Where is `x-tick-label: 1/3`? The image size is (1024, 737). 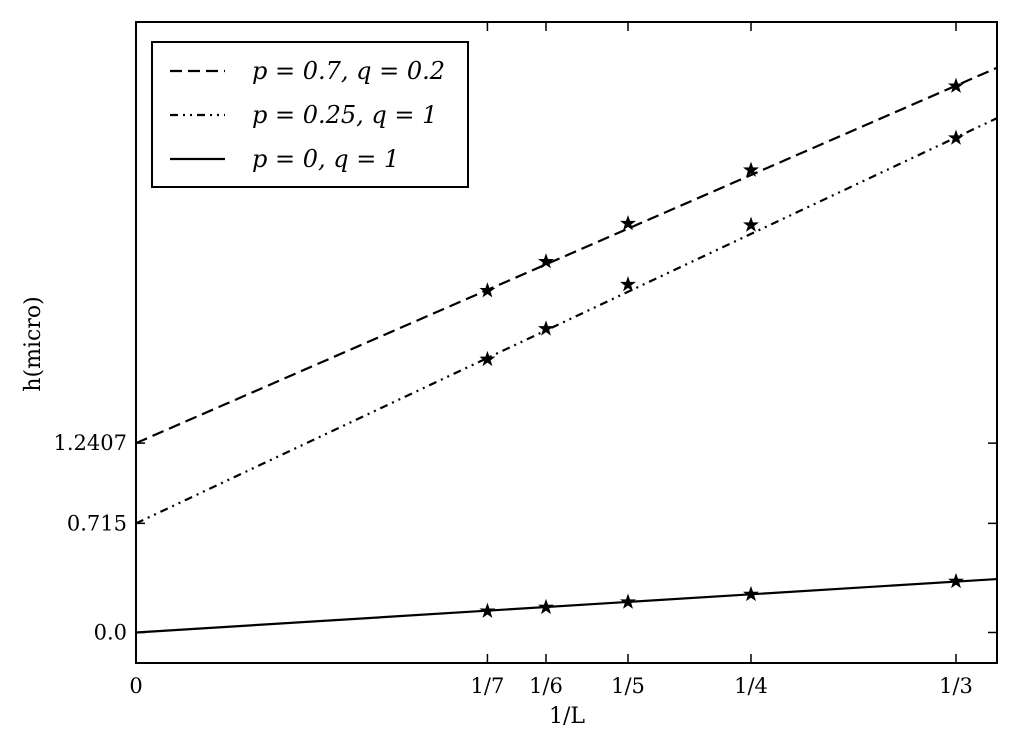
x-tick-label: 1/3 is located at coordinates (956, 686).